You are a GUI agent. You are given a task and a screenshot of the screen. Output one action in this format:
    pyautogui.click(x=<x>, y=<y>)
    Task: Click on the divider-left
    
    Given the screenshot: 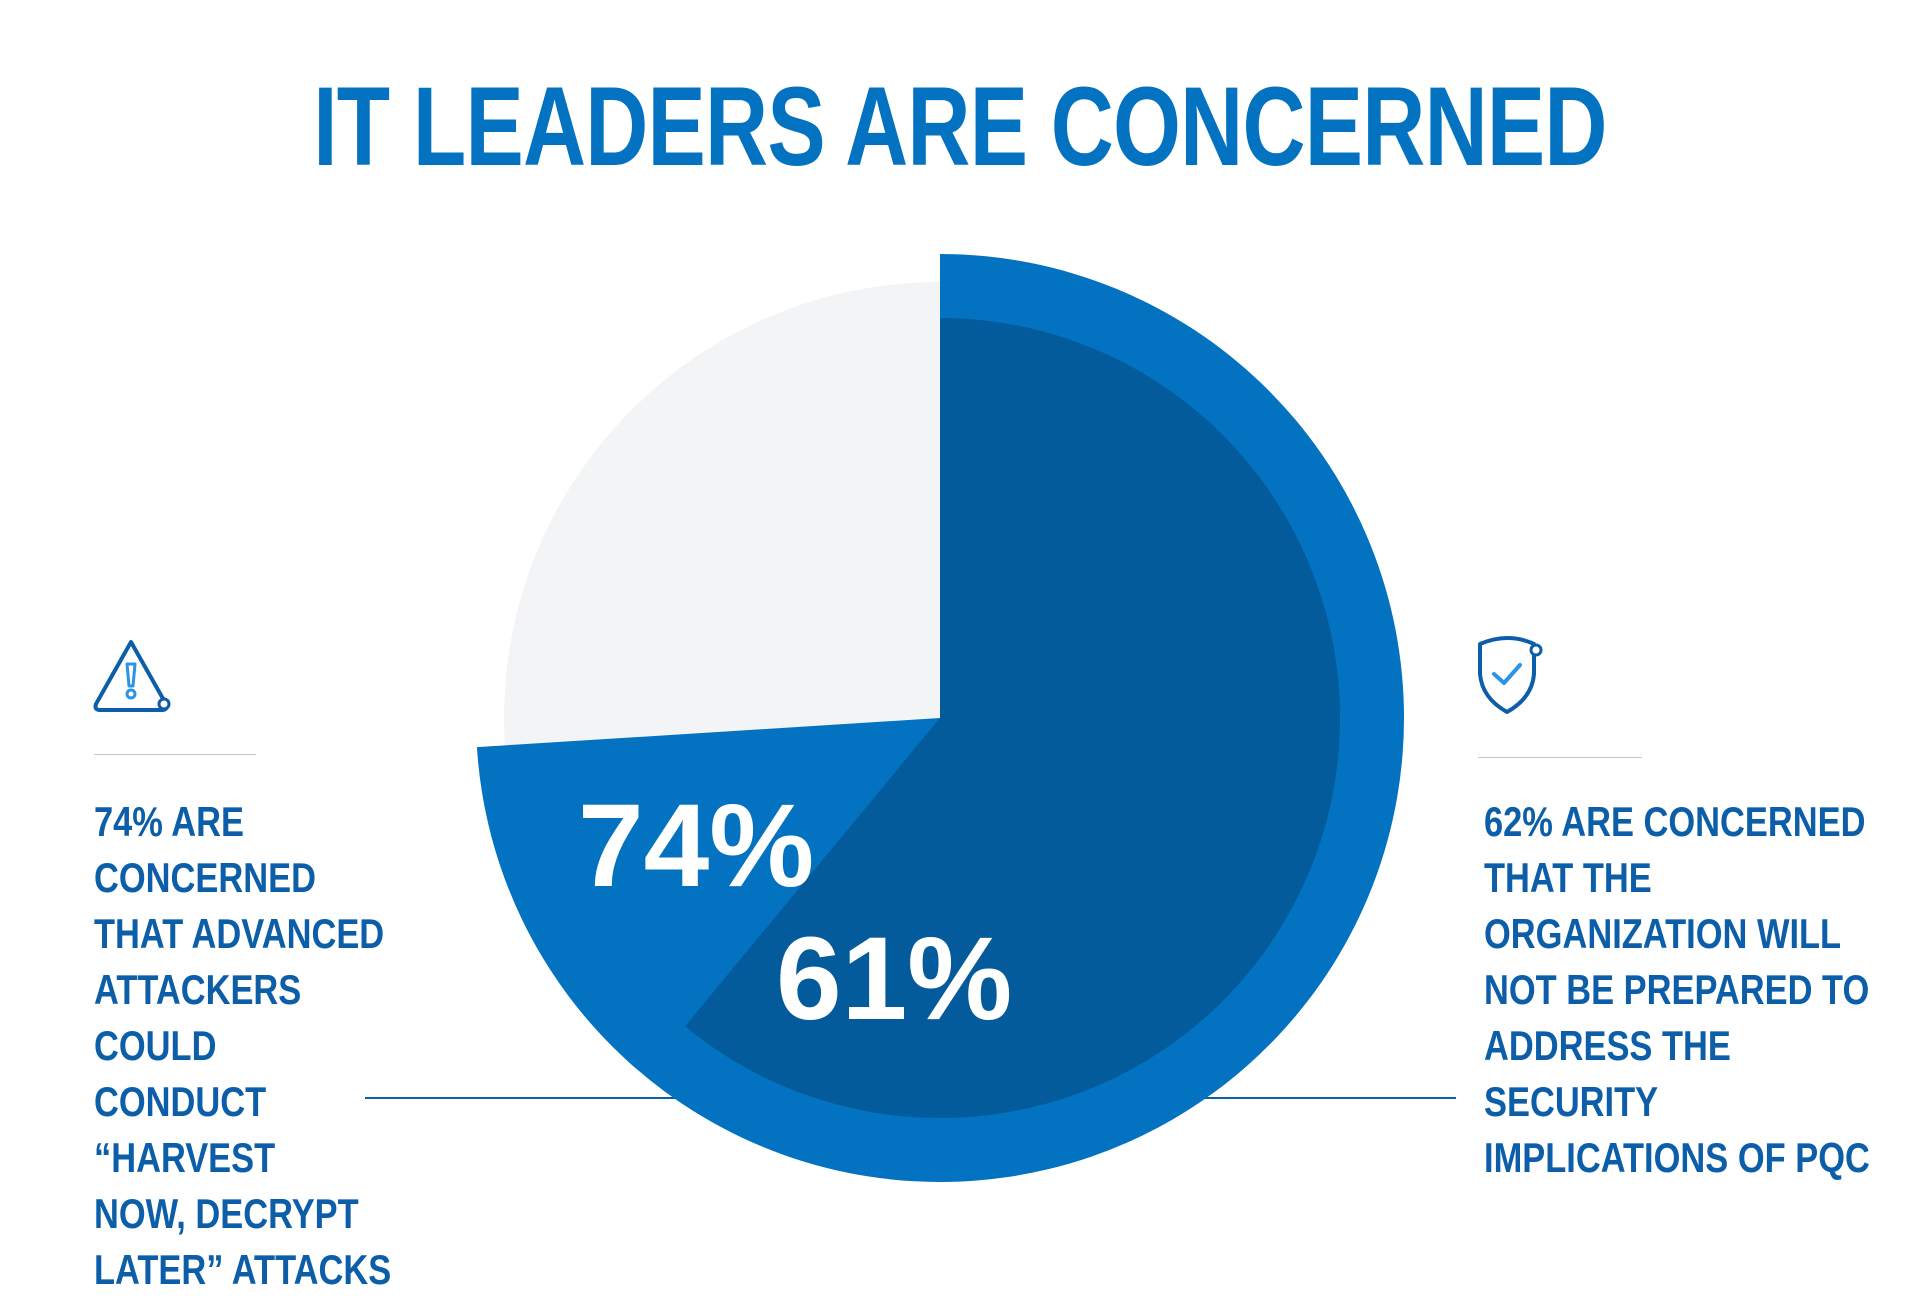 What is the action you would take?
    pyautogui.click(x=175, y=754)
    